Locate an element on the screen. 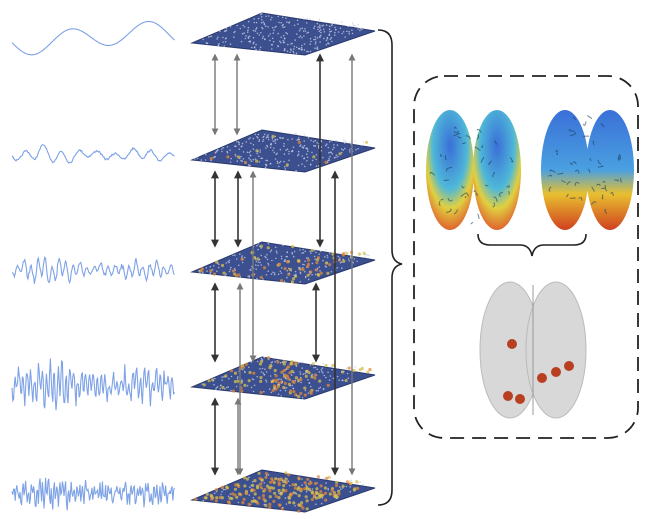  waveform is located at coordinates (93, 270).